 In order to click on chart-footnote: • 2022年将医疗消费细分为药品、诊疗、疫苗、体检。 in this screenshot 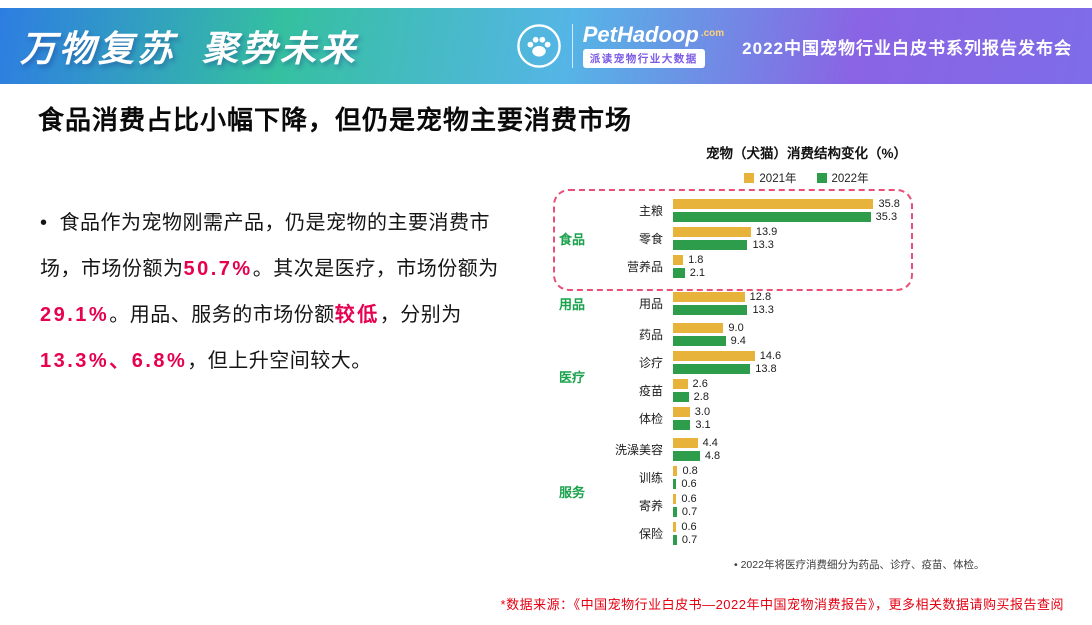, I will do `click(859, 565)`.